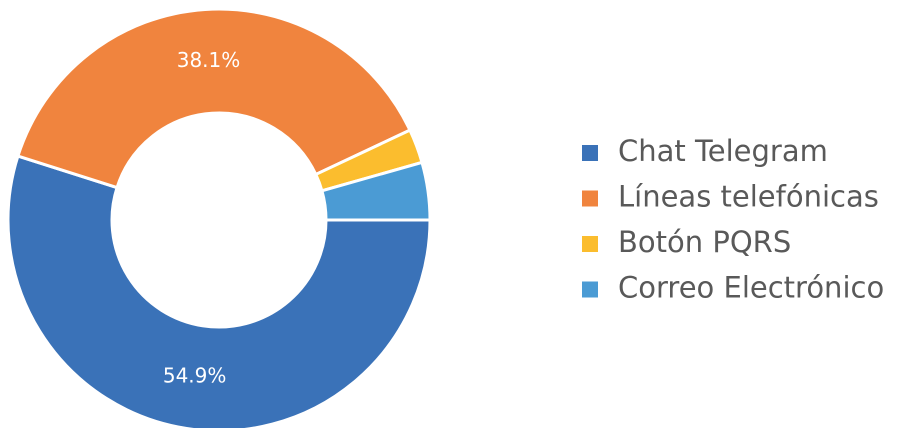 The image size is (909, 428). What do you see at coordinates (748, 197) in the screenshot?
I see `legend-label: Líneas telefónicas` at bounding box center [748, 197].